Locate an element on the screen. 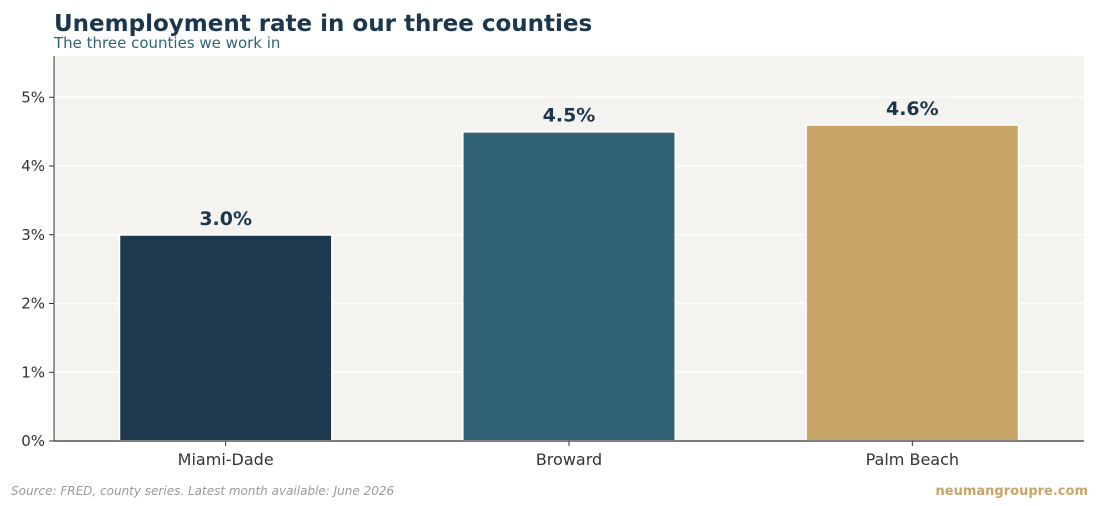 This screenshot has width=1100, height=506. x-tick-label: Miami-Dade is located at coordinates (226, 459).